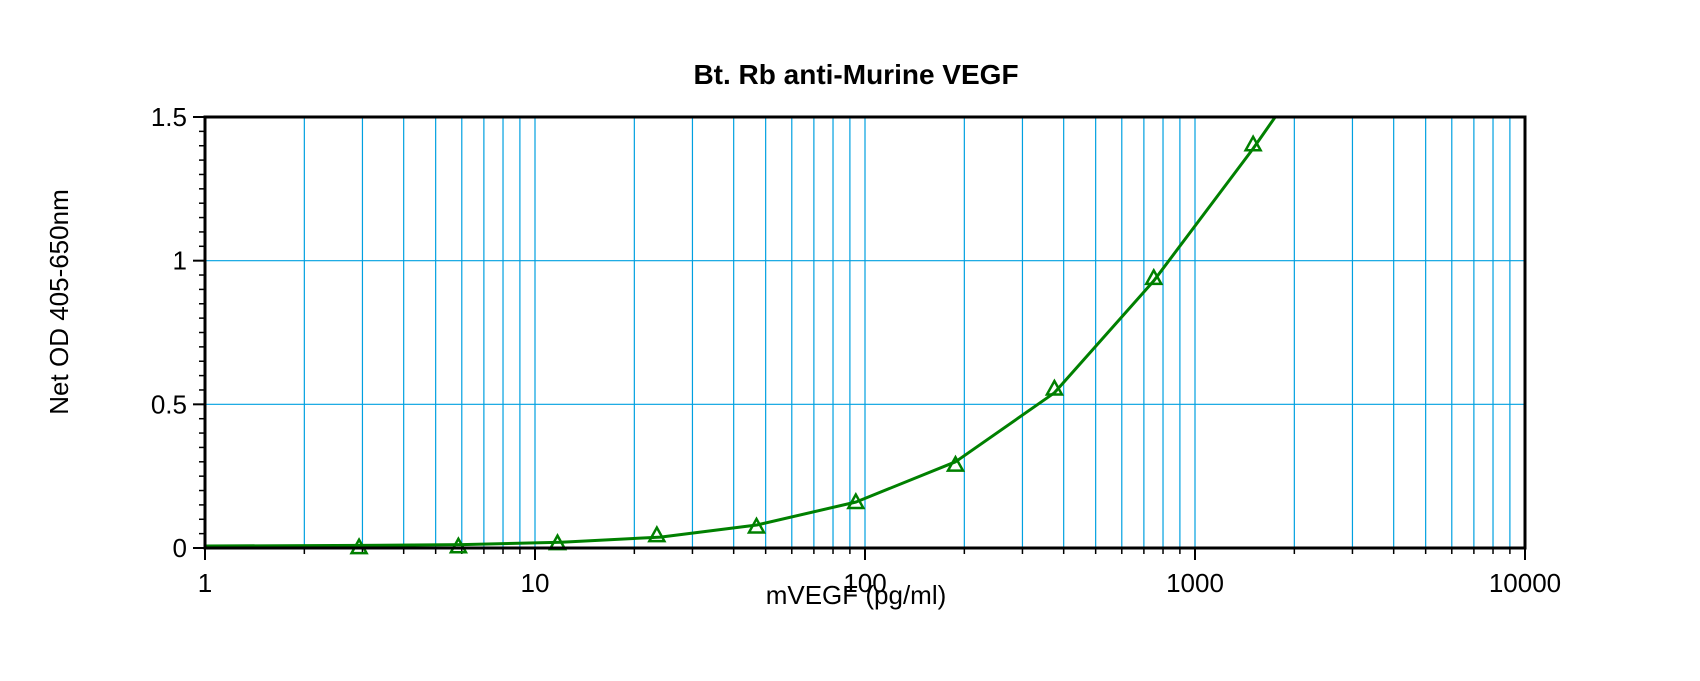  I want to click on x-tick-label: 1000, so click(1195, 583).